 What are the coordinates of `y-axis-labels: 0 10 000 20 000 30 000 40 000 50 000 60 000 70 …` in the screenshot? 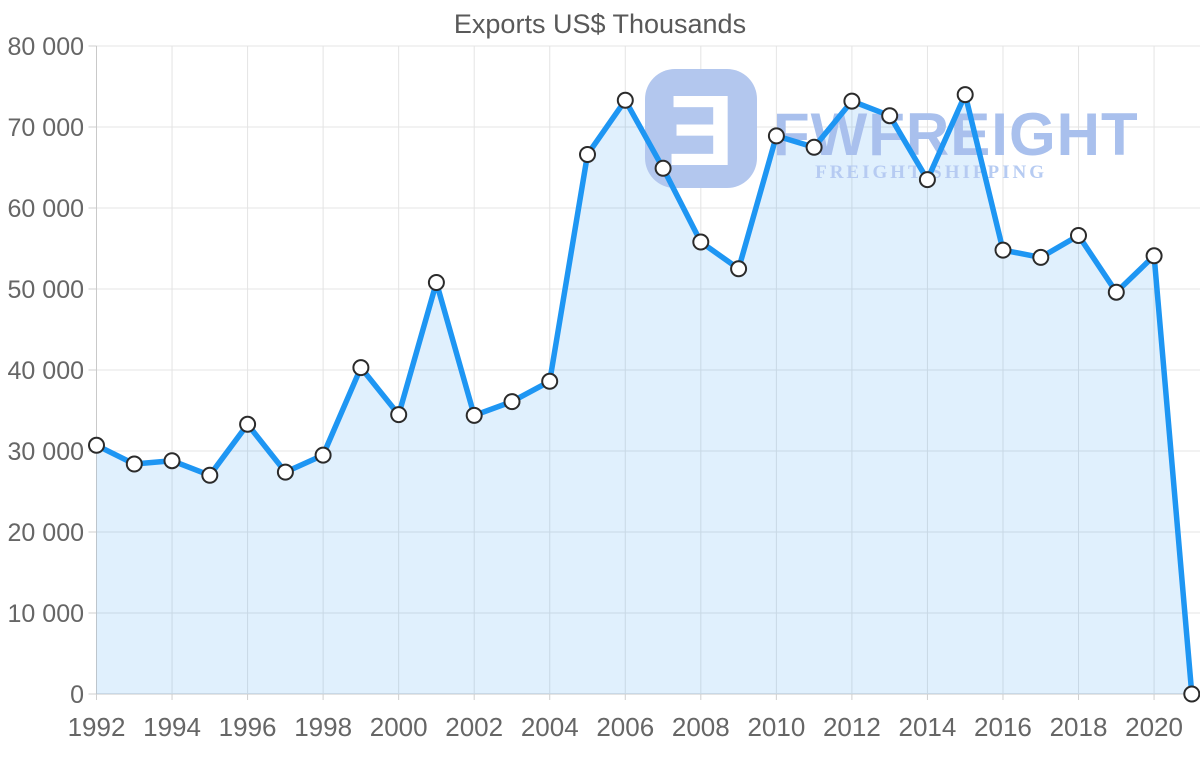 It's located at (46, 371).